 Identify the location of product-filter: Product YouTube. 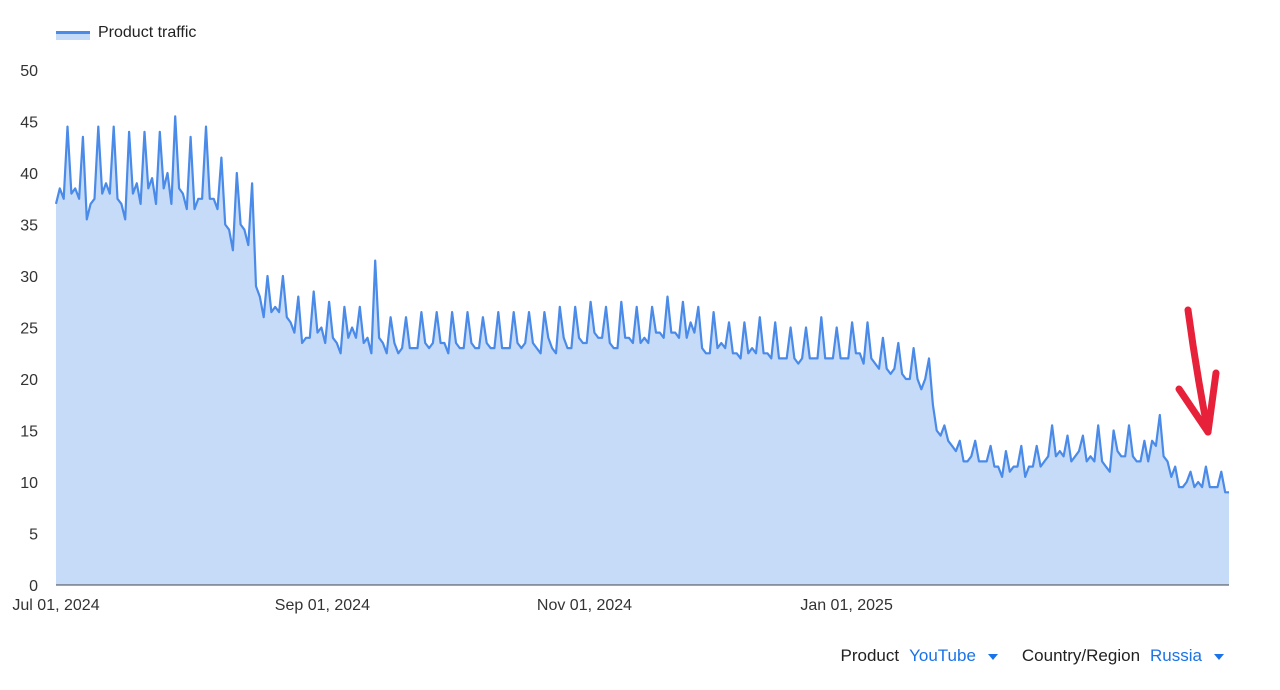
(919, 656).